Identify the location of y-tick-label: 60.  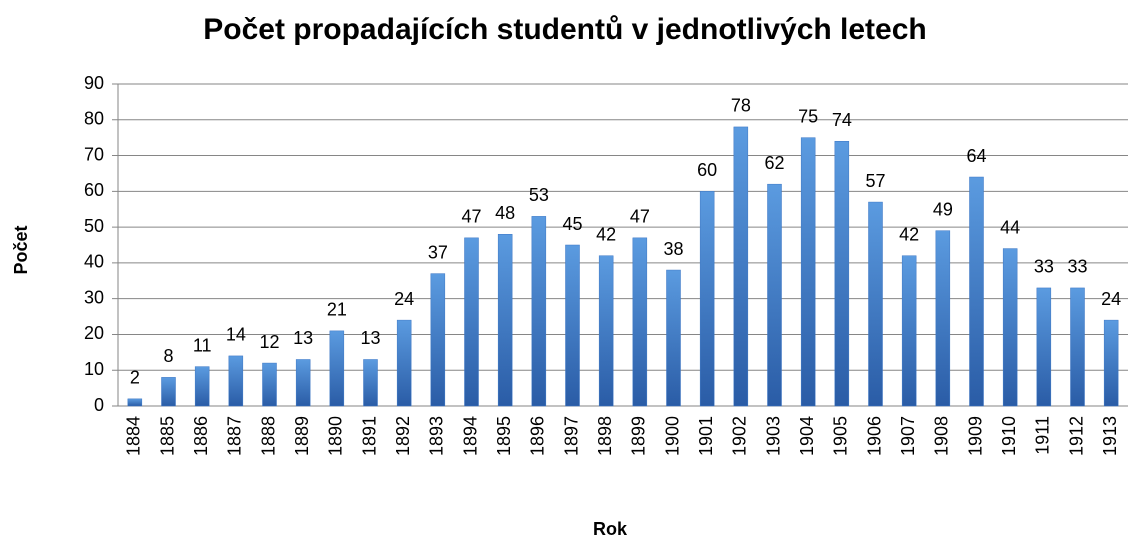
(94, 190).